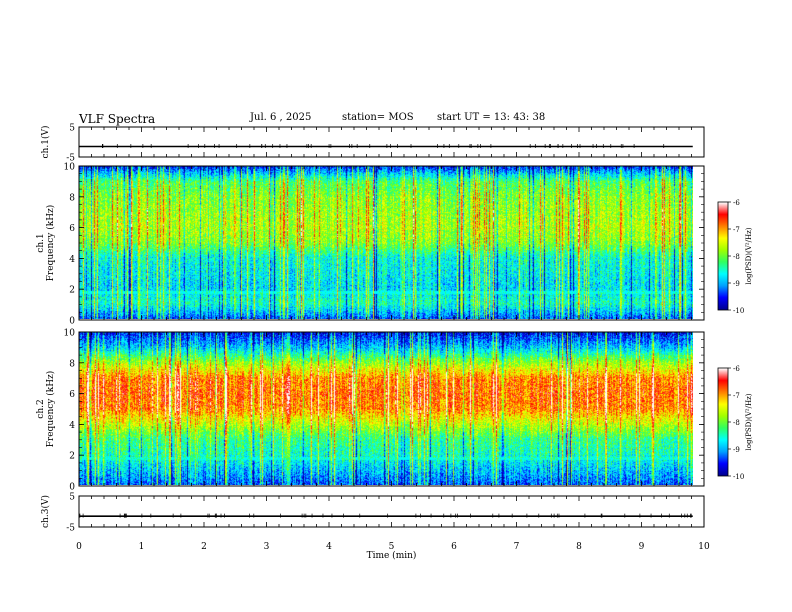  I want to click on y-axis-label: ch.3(V), so click(45, 511).